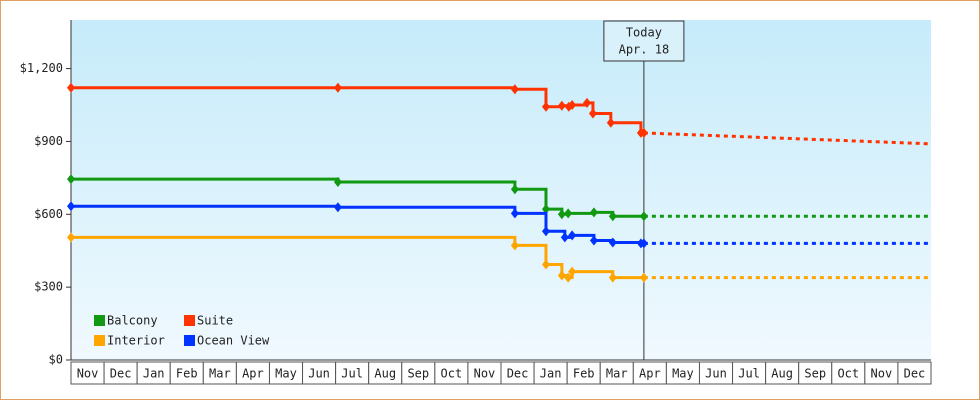  Describe the element at coordinates (48, 214) in the screenshot. I see `y-tick-label: $600` at that location.